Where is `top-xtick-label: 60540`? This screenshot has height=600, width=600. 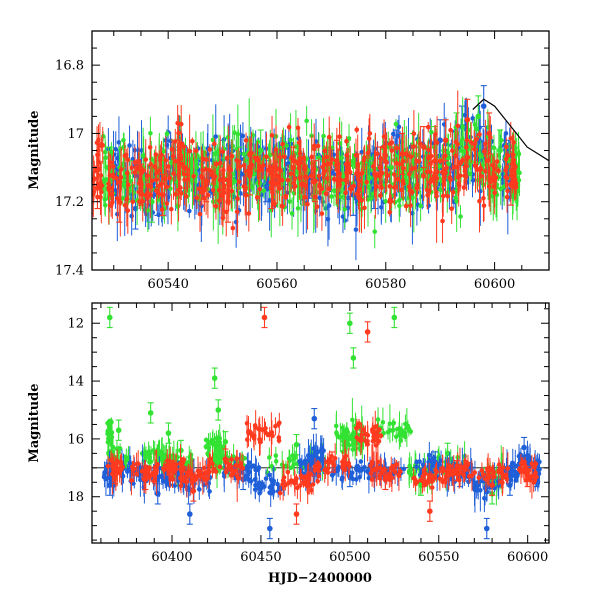
top-xtick-label: 60540 is located at coordinates (167, 284).